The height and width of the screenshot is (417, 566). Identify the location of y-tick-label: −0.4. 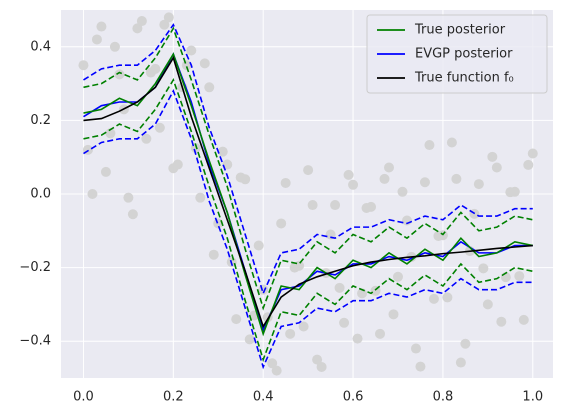
(35, 341).